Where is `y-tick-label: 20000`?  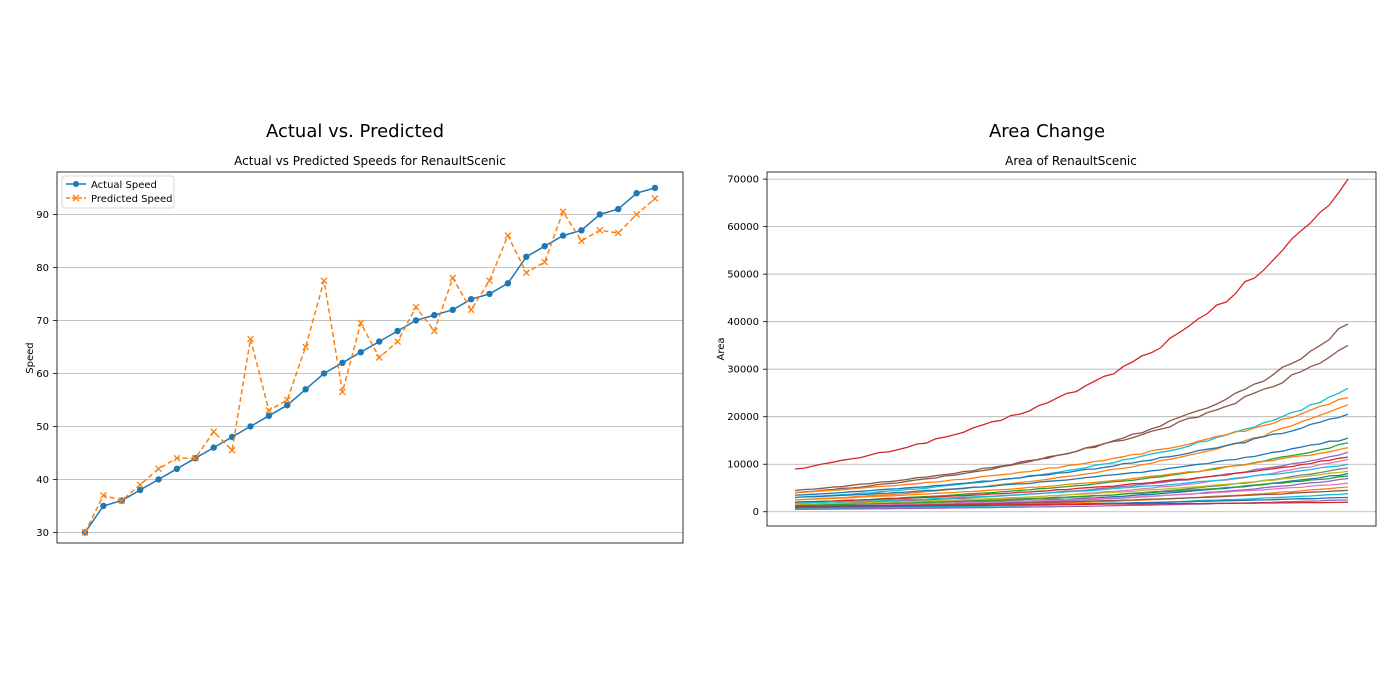
y-tick-label: 20000 is located at coordinates (743, 417).